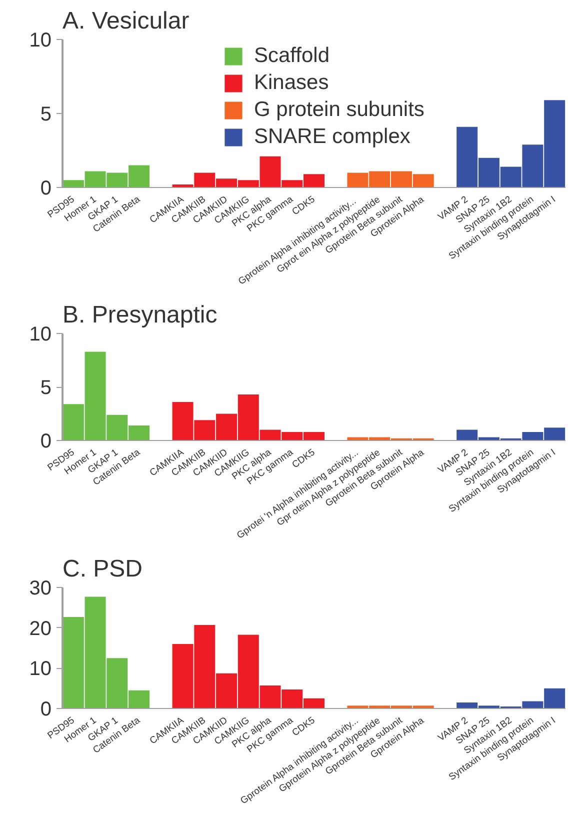 This screenshot has width=570, height=814. I want to click on y-tick-label: 30, so click(40, 589).